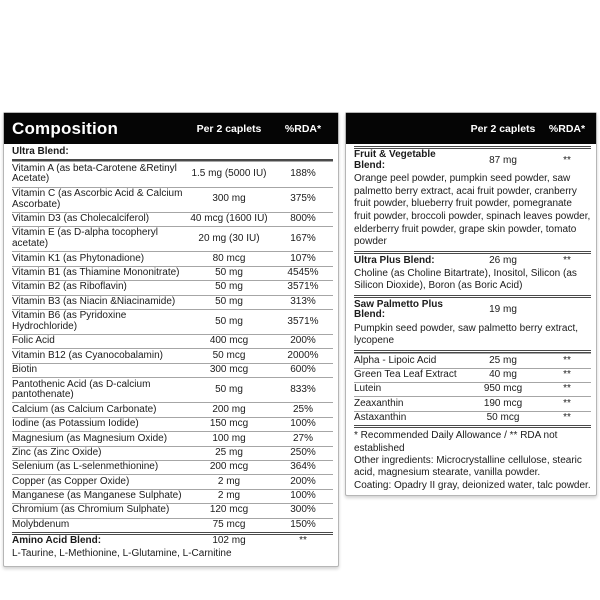  What do you see at coordinates (65, 128) in the screenshot?
I see `page-title: Composition` at bounding box center [65, 128].